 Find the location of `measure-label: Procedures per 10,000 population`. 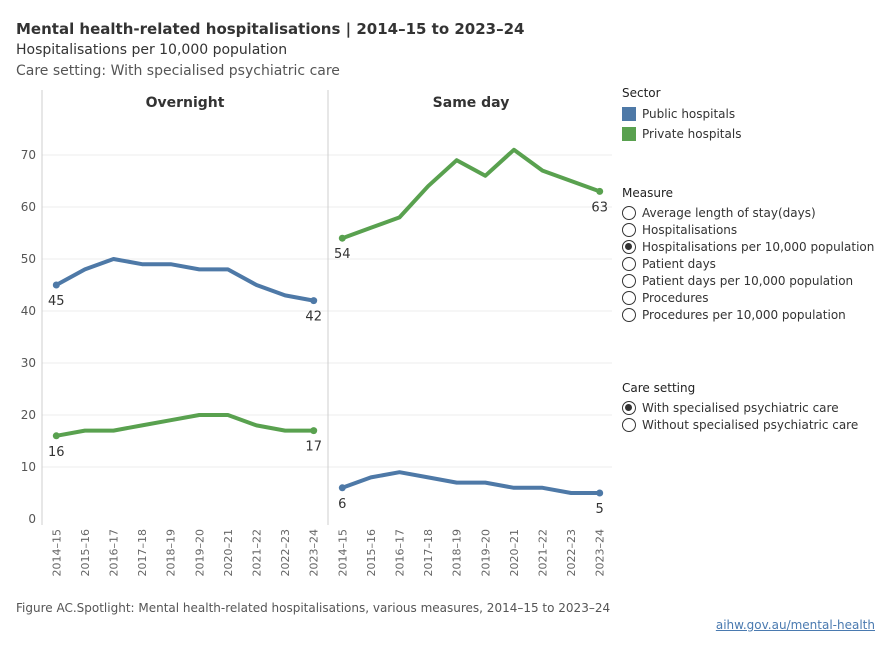

measure-label: Procedures per 10,000 population is located at coordinates (744, 314).